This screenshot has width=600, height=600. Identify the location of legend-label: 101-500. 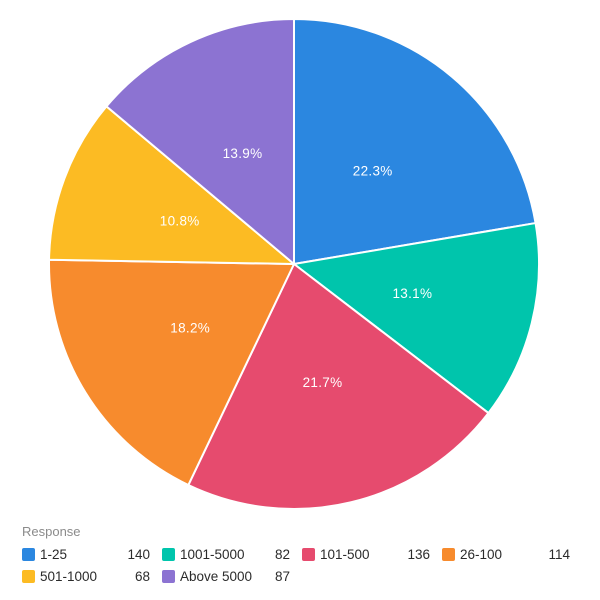
(345, 554).